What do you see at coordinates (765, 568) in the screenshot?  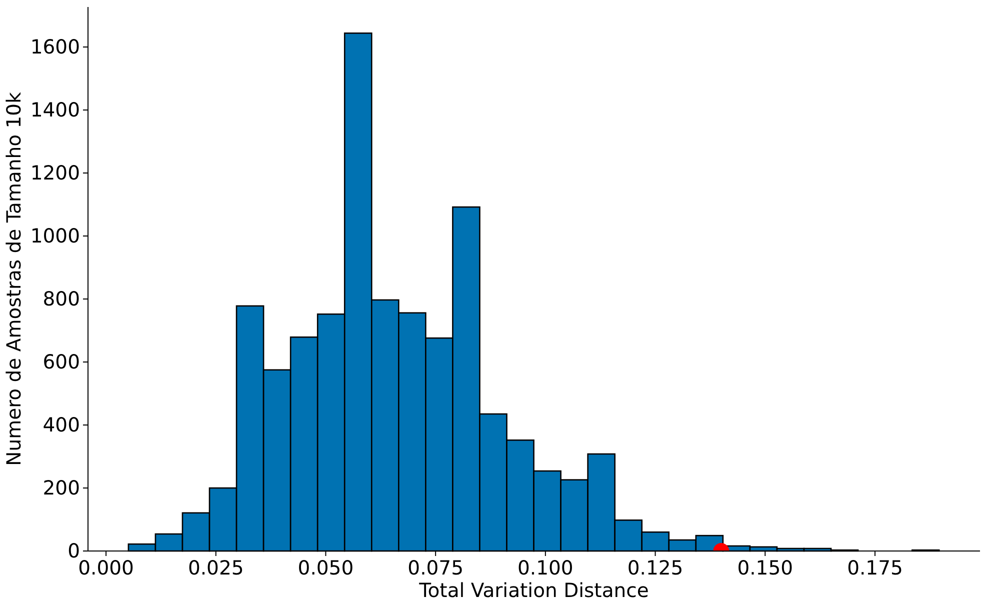 I see `x-tick-label: 0.150` at bounding box center [765, 568].